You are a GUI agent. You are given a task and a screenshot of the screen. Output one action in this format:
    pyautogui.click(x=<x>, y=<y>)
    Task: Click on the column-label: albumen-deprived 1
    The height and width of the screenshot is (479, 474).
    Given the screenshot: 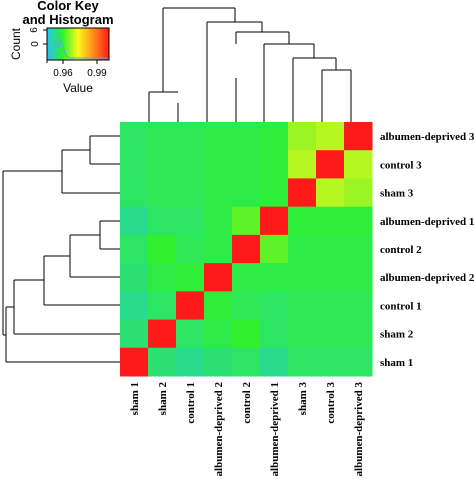 What is the action you would take?
    pyautogui.click(x=275, y=429)
    